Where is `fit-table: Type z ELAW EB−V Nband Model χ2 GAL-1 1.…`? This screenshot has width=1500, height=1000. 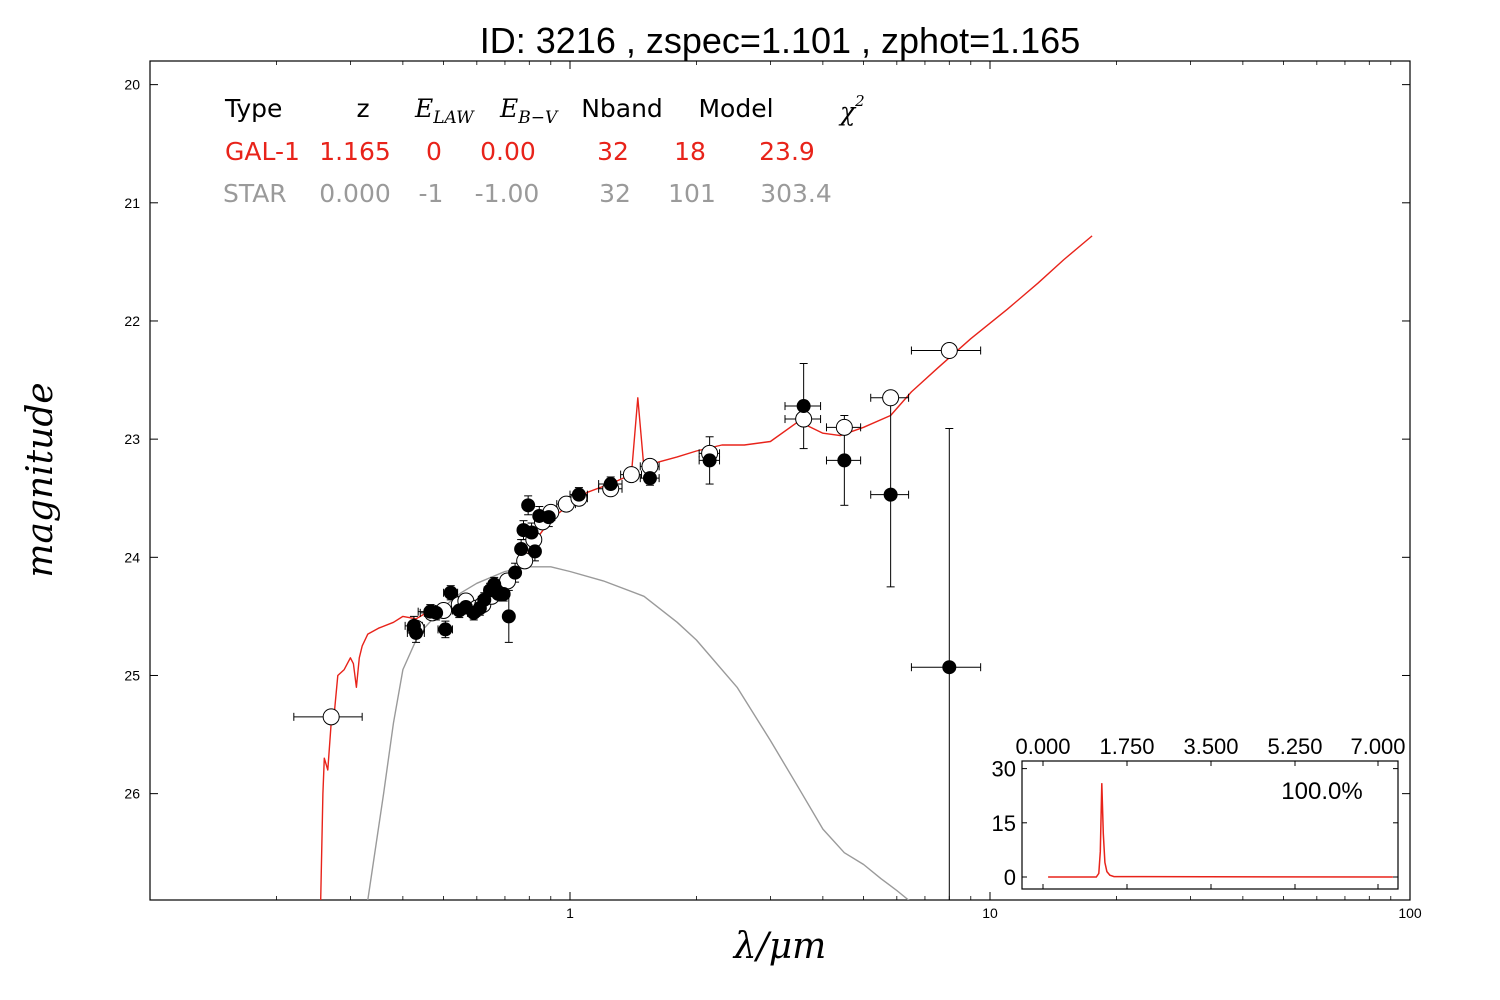 fit-table: Type z ELAW EB−V Nband Model χ2 GAL-1 1.… is located at coordinates (544, 150).